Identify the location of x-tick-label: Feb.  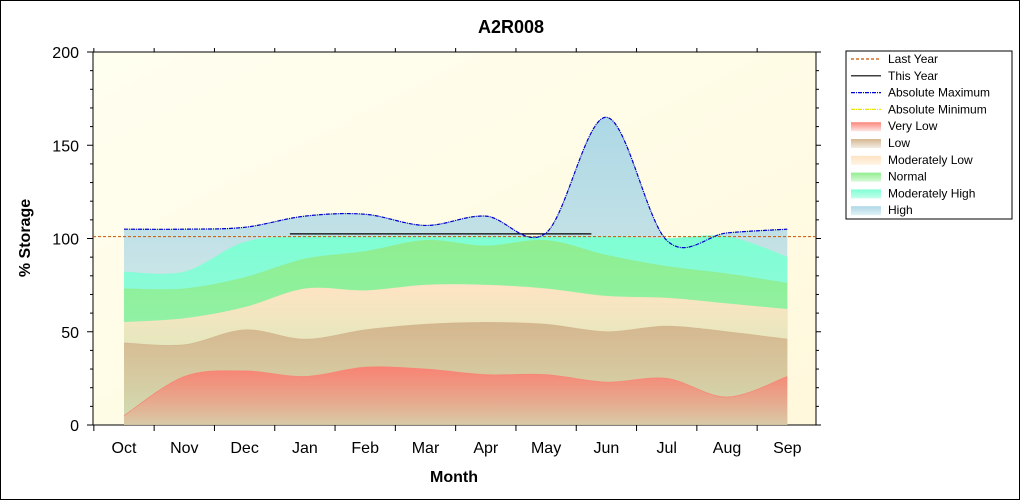
(365, 448).